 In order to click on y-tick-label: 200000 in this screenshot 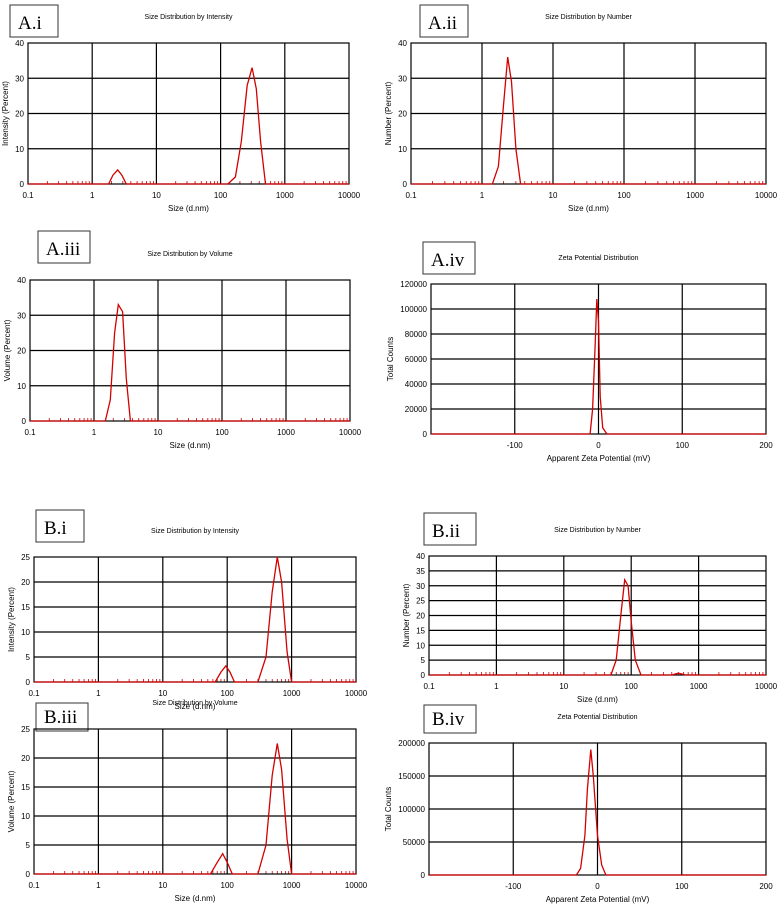, I will do `click(411, 743)`.